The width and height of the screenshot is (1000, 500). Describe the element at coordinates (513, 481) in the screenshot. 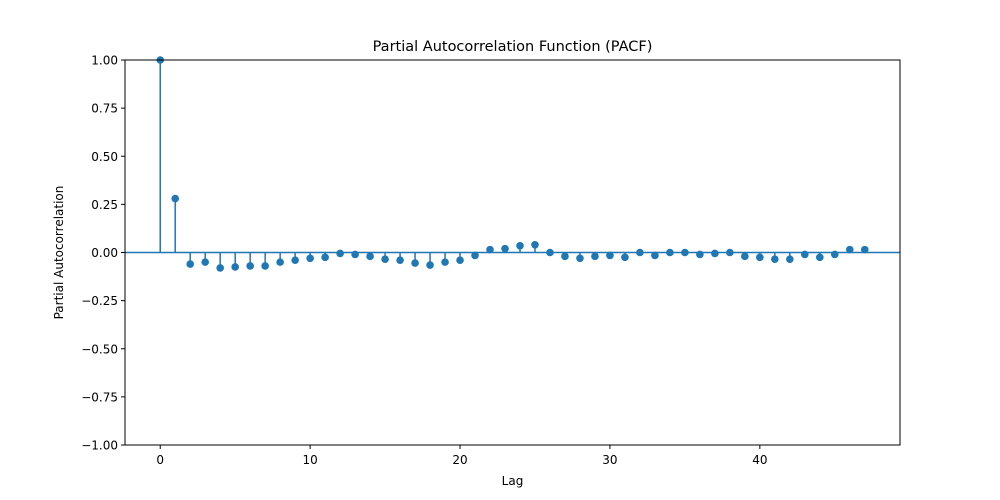

I see `x-axis-label: Lag` at that location.